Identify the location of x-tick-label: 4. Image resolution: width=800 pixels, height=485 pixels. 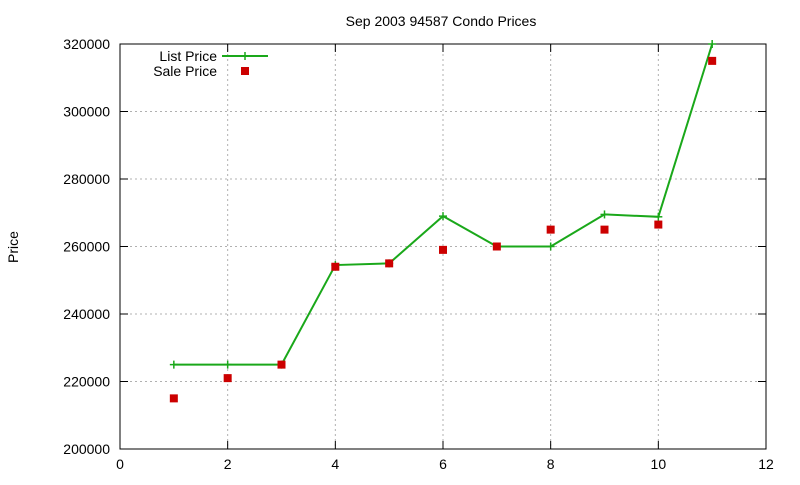
(335, 464).